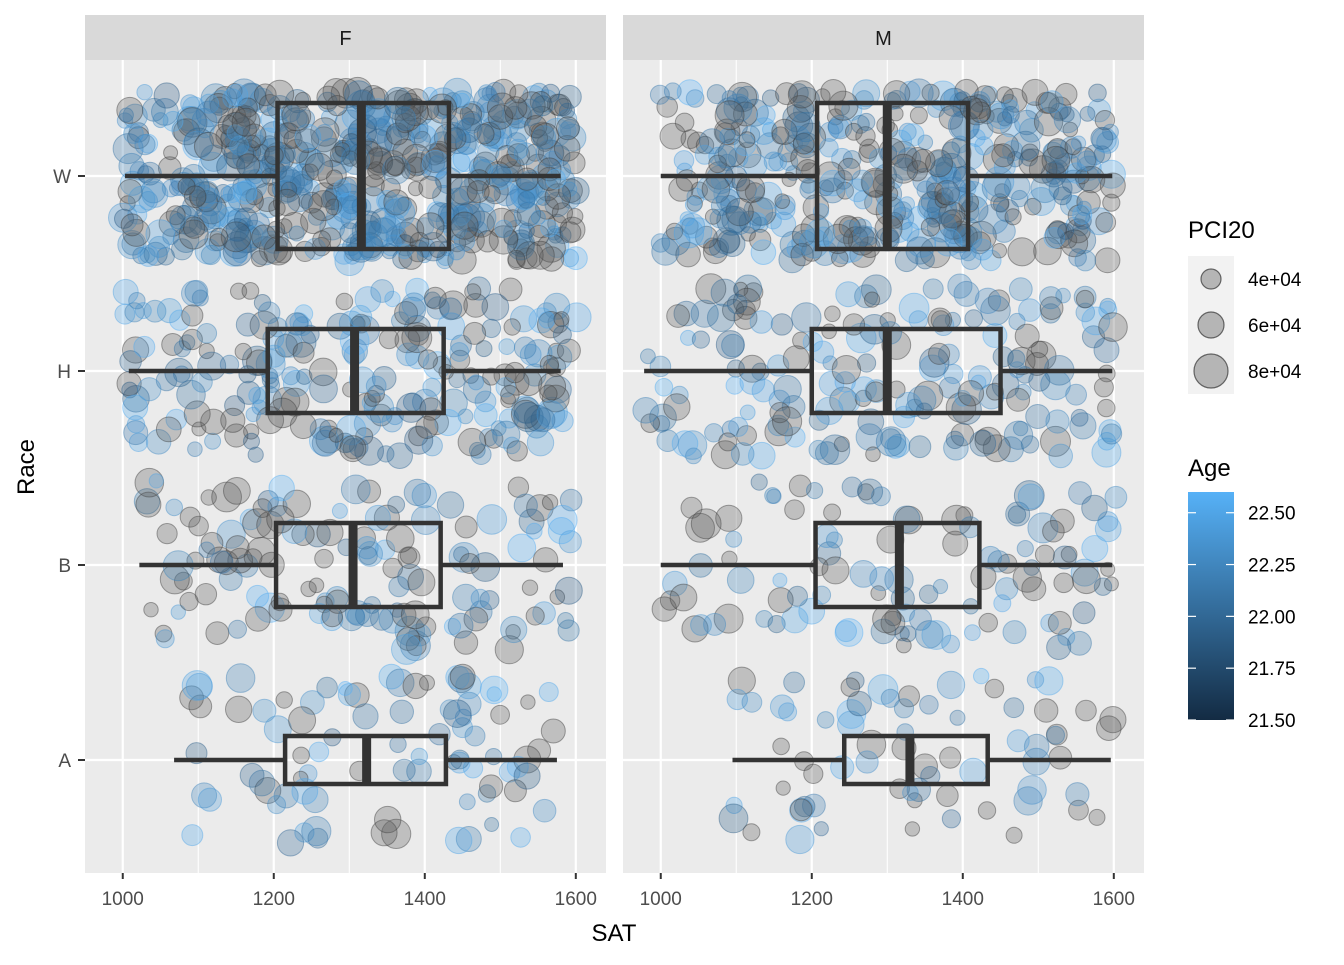  Describe the element at coordinates (345, 37) in the screenshot. I see `facet-strip-f` at that location.